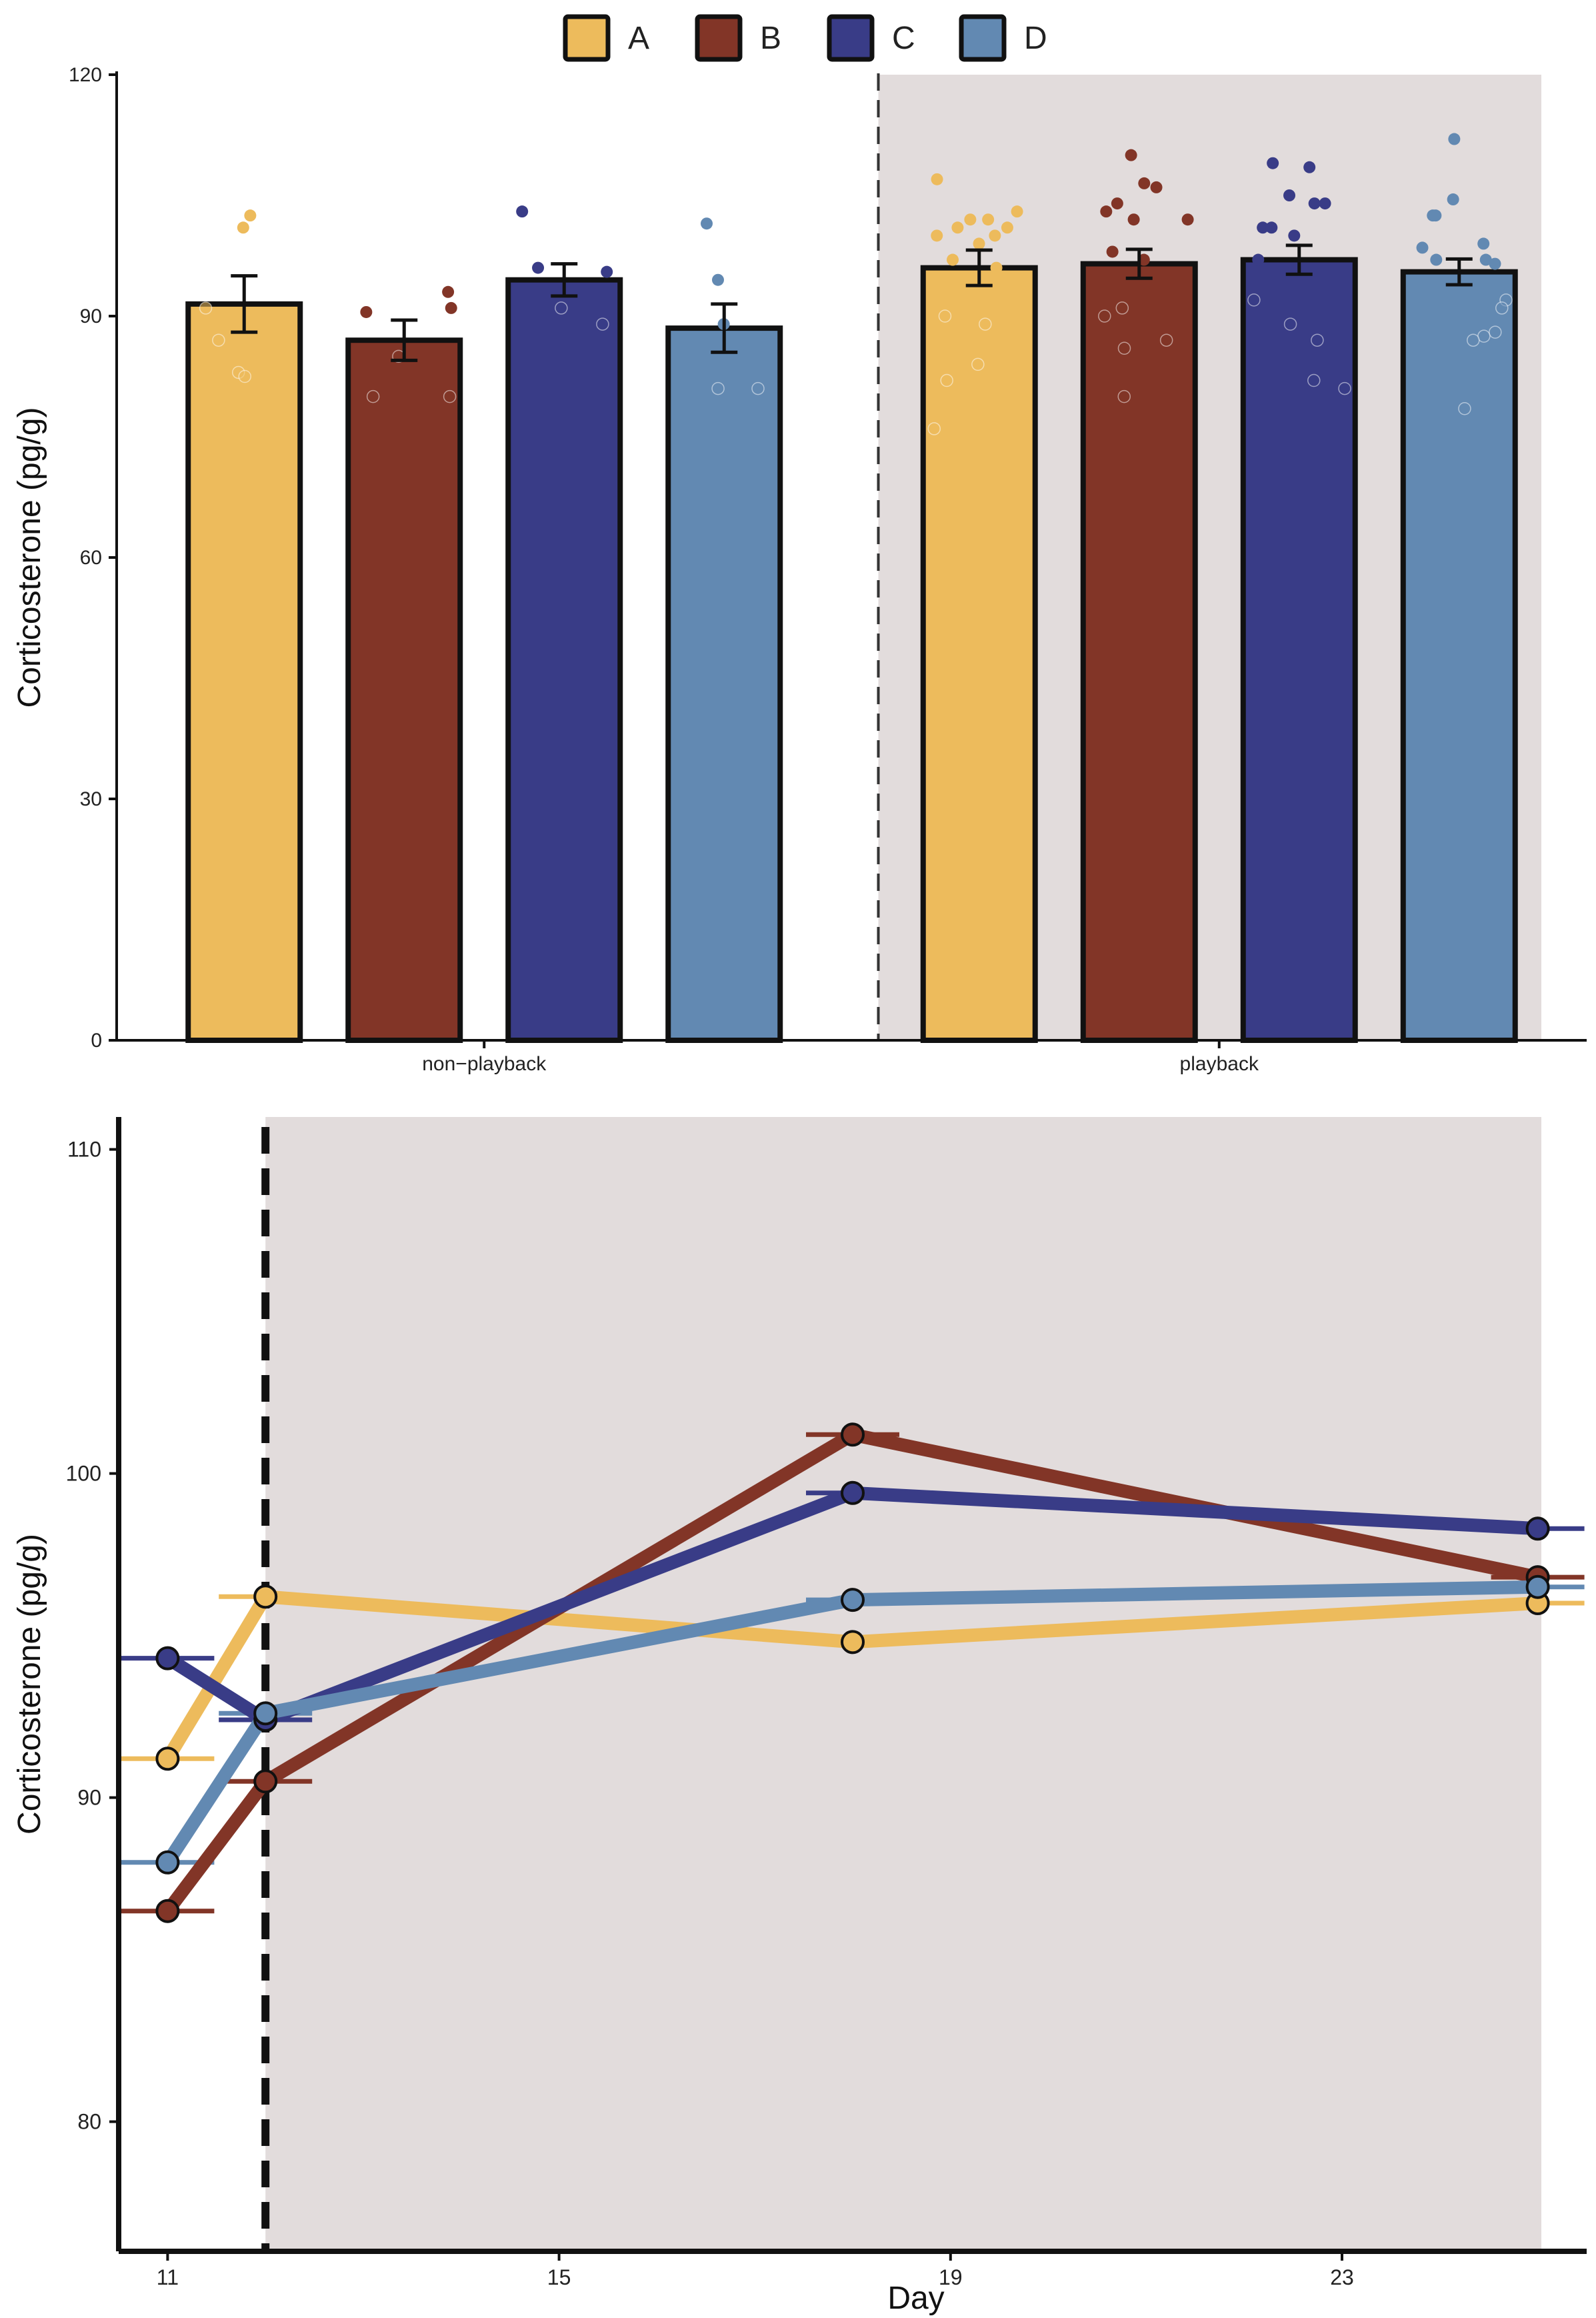 The height and width of the screenshot is (2318, 1596). I want to click on legend-label-b: B, so click(770, 38).